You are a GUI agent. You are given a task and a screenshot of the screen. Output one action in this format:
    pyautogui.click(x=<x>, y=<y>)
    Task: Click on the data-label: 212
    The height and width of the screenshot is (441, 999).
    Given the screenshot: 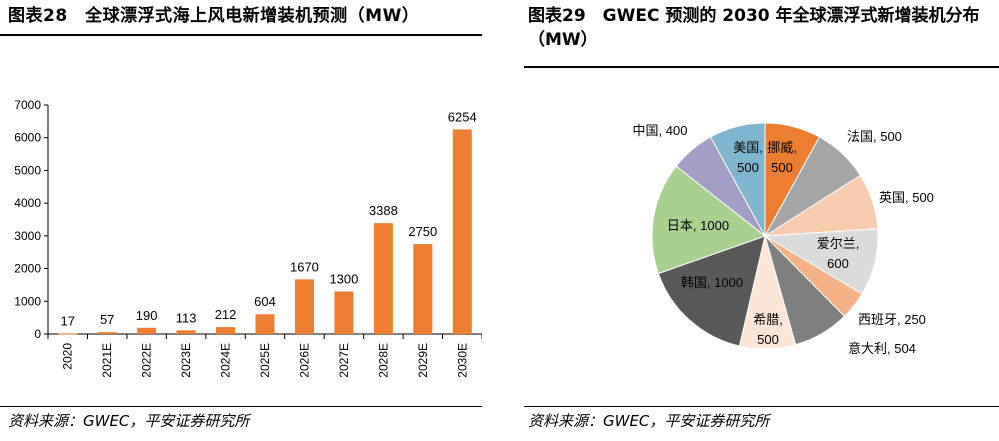 What is the action you would take?
    pyautogui.click(x=226, y=314)
    